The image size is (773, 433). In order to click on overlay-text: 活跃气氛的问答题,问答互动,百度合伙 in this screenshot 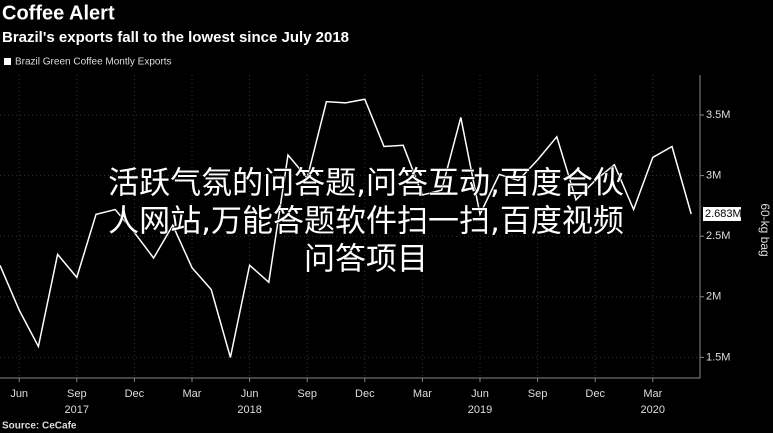, I will do `click(366, 184)`.